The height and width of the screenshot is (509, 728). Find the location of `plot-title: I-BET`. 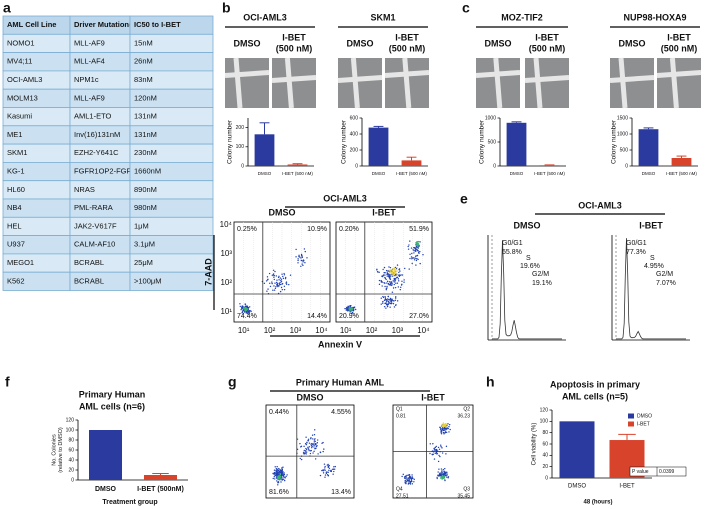

plot-title: I-BET is located at coordinates (384, 212).